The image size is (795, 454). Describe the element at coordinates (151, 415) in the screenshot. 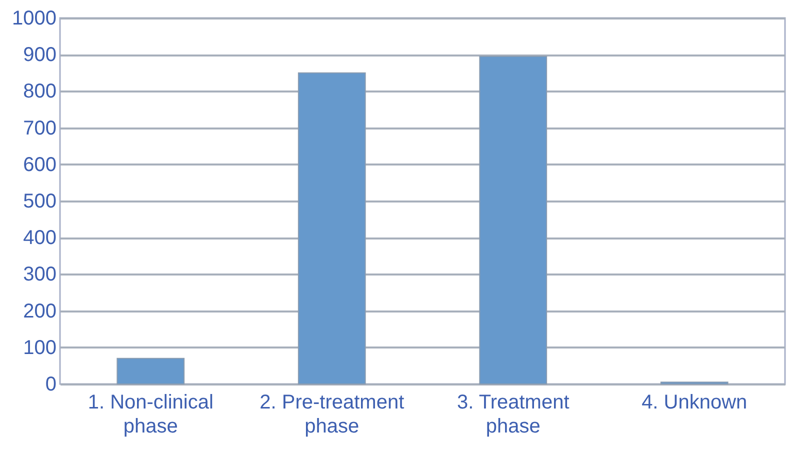

I see `x-tick-label: 1. Non-clinical phase` at that location.